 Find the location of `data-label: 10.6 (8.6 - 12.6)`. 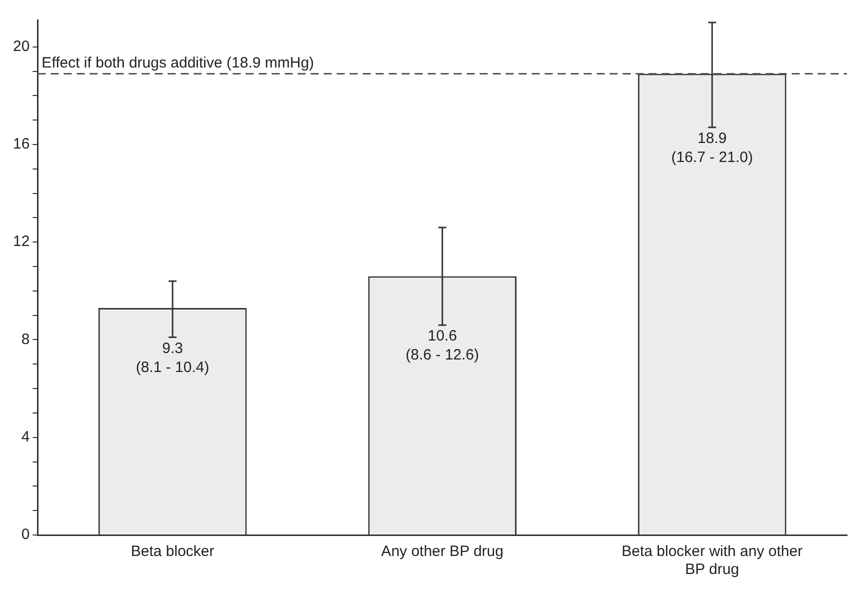

data-label: 10.6 (8.6 - 12.6) is located at coordinates (443, 346).